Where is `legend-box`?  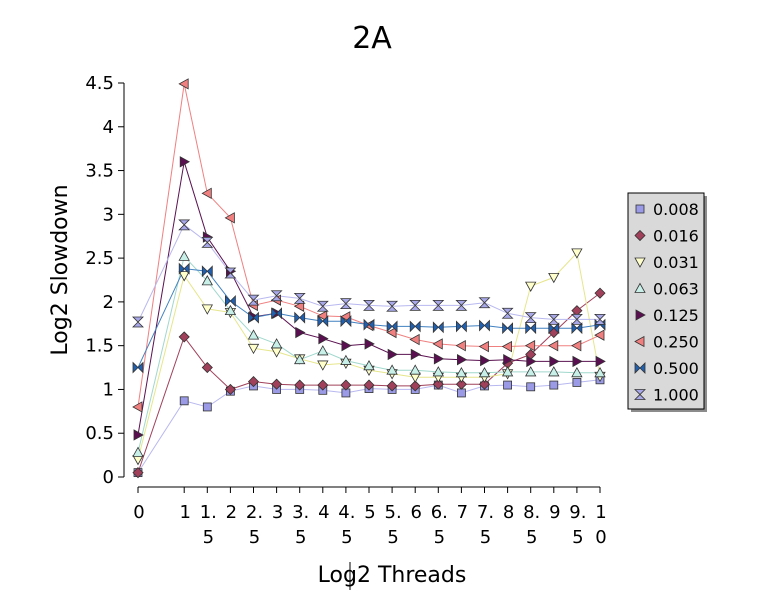
legend-box is located at coordinates (666, 301).